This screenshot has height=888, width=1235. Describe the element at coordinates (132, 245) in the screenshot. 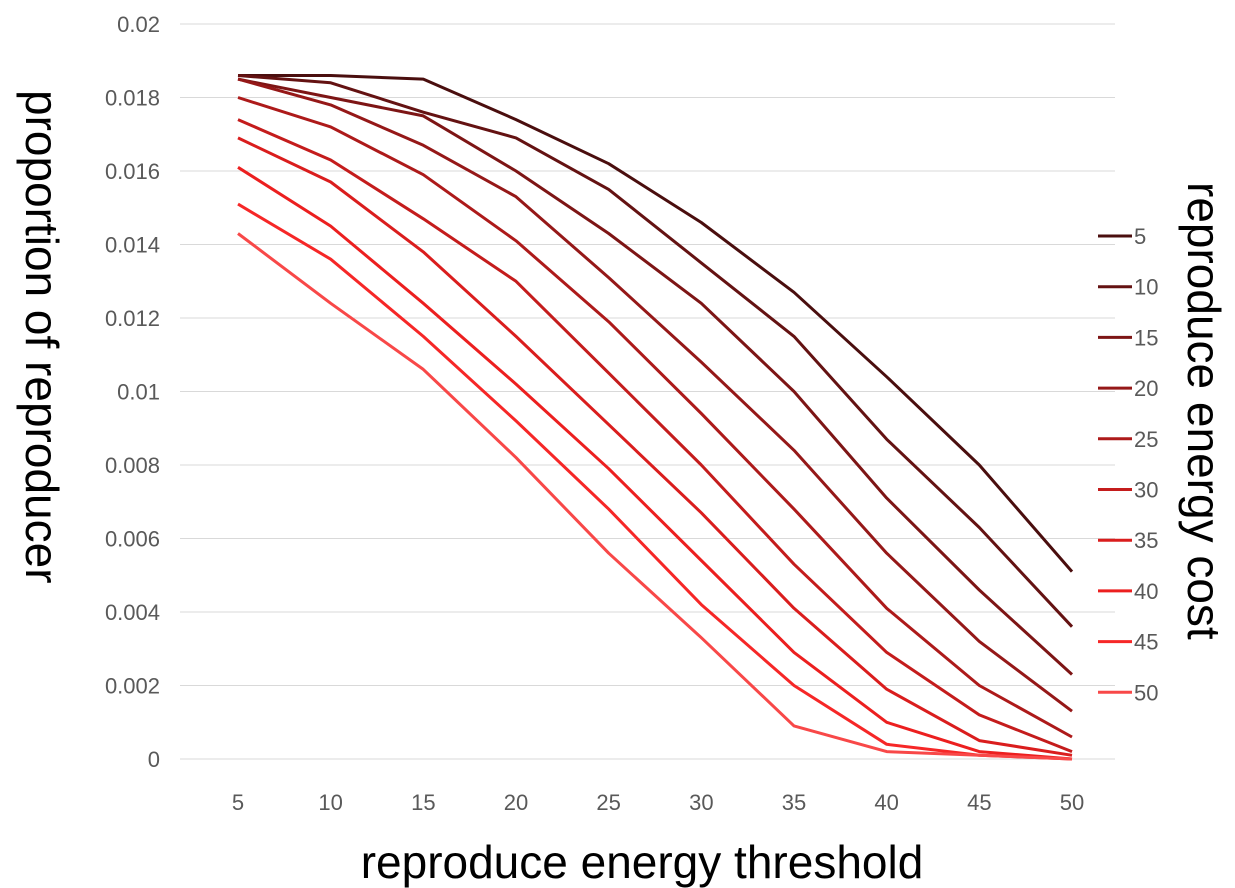

I see `y-tick-label: 0.014` at that location.